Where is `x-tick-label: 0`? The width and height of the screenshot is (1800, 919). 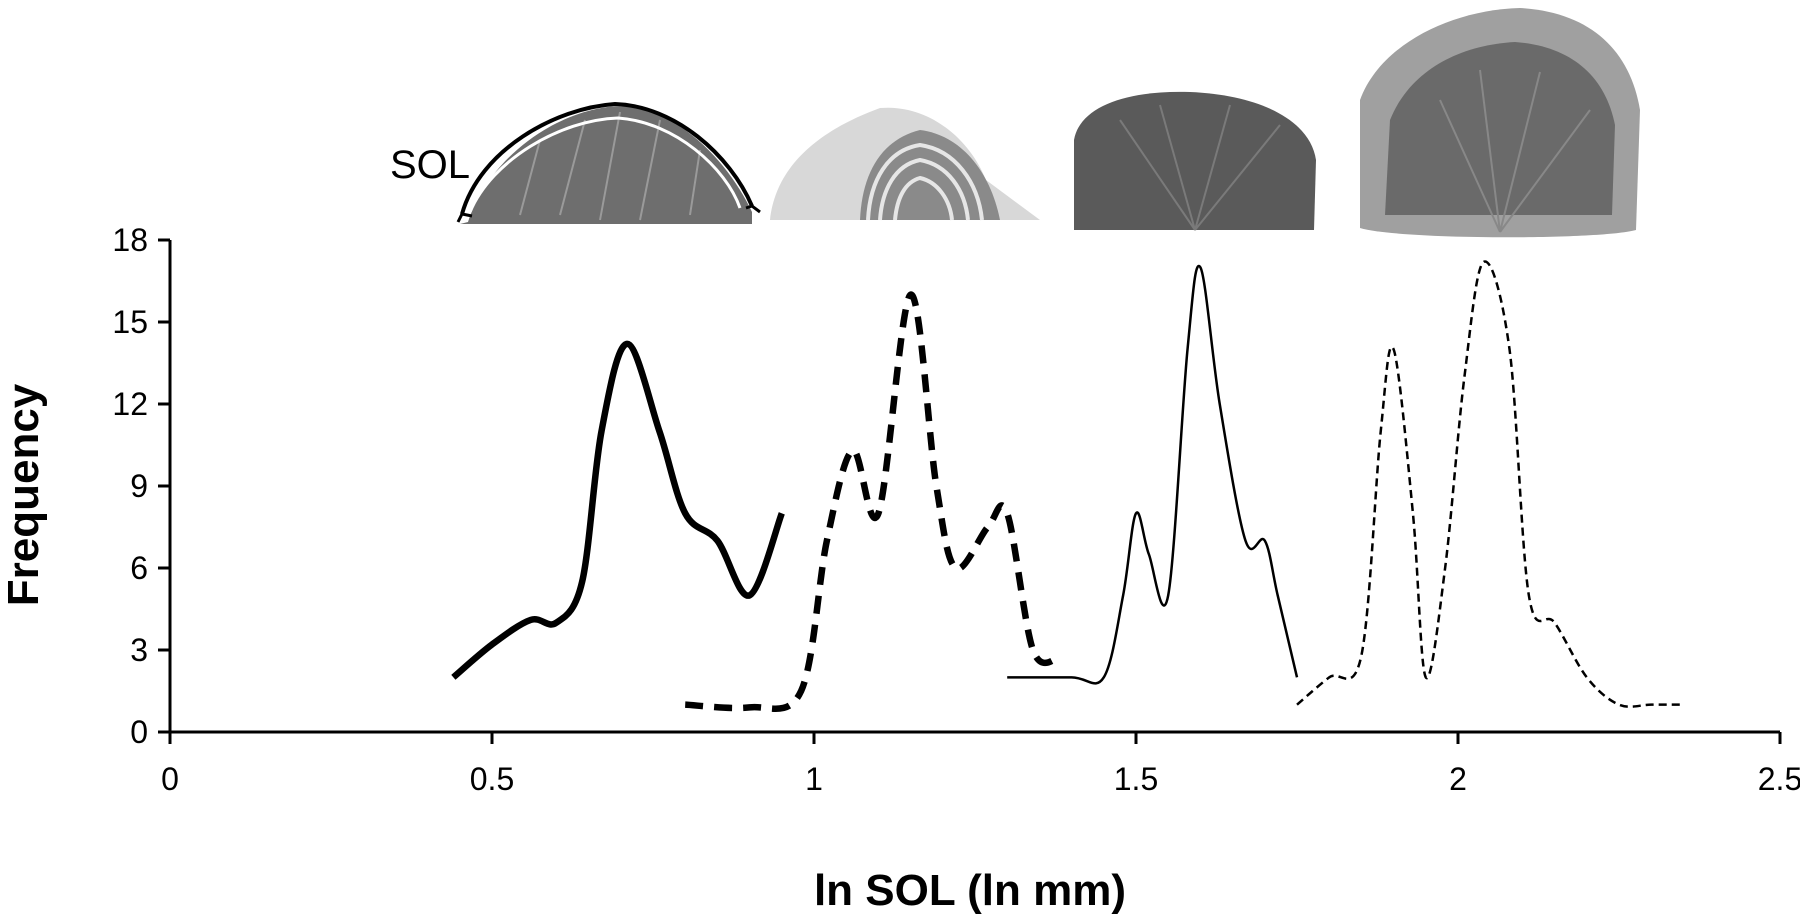 x-tick-label: 0 is located at coordinates (170, 779).